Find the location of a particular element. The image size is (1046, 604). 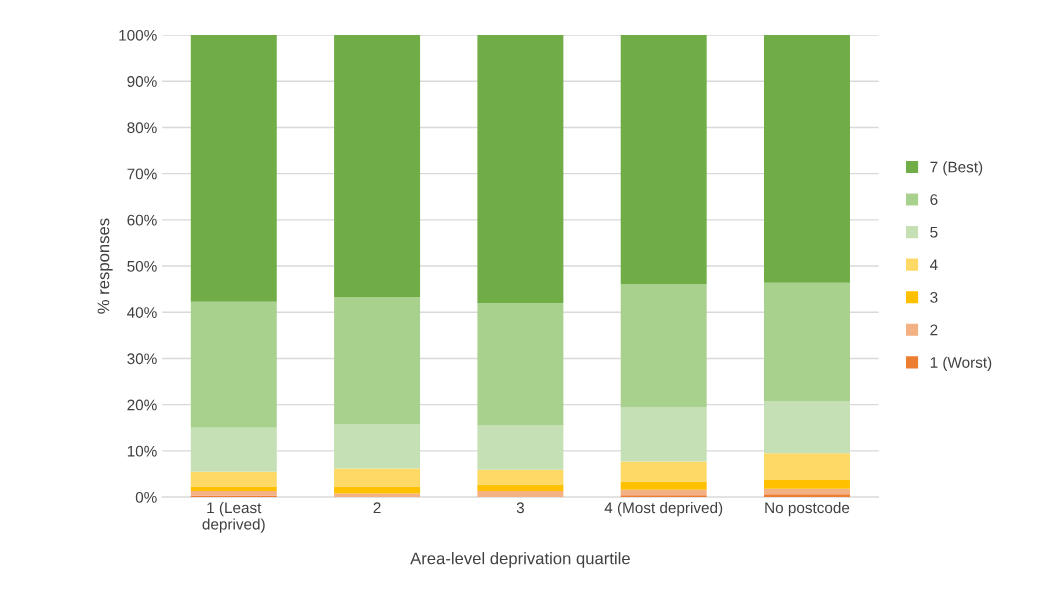

legend-label: 4 is located at coordinates (933, 265).